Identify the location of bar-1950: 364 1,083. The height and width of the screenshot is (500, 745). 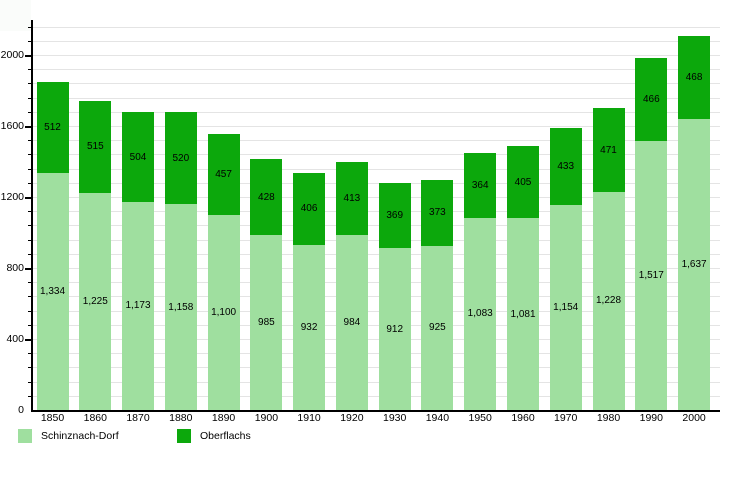
(480, 281).